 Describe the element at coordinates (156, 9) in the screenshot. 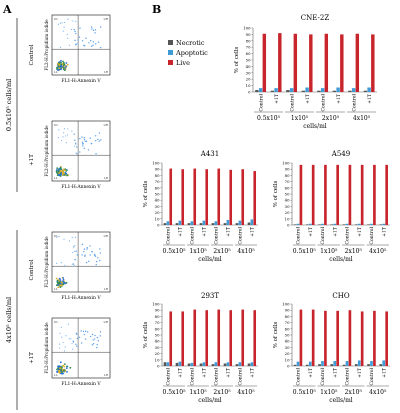

I see `panel-label-b: B` at that location.